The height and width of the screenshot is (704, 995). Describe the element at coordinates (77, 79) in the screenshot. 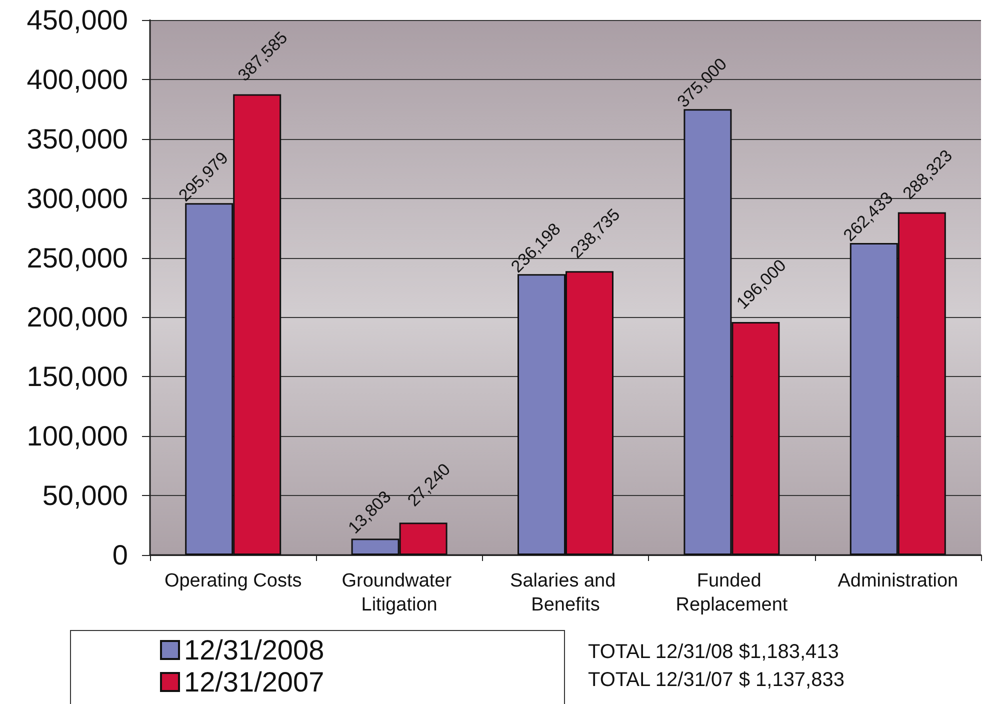

I see `y-tick-label: 400,000` at that location.